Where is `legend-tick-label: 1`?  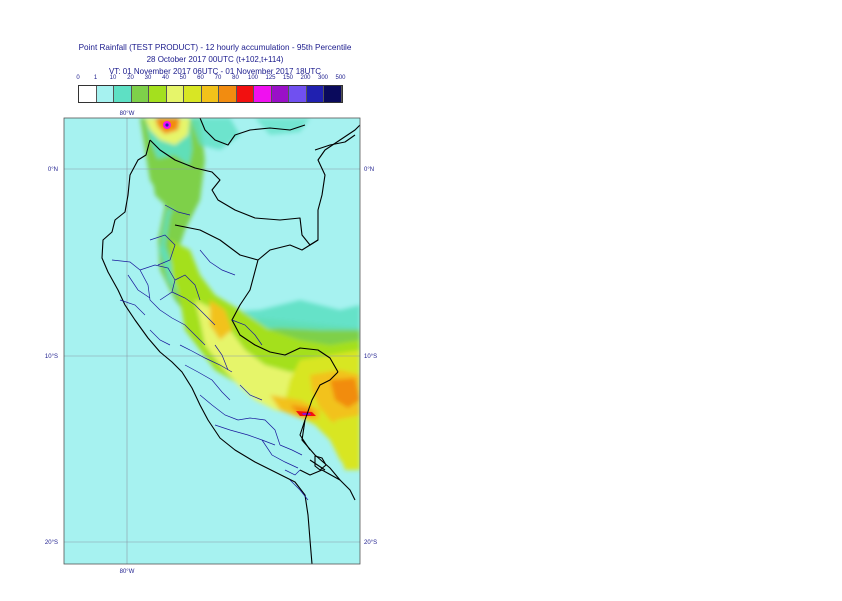
legend-tick-label: 1 is located at coordinates (95, 78).